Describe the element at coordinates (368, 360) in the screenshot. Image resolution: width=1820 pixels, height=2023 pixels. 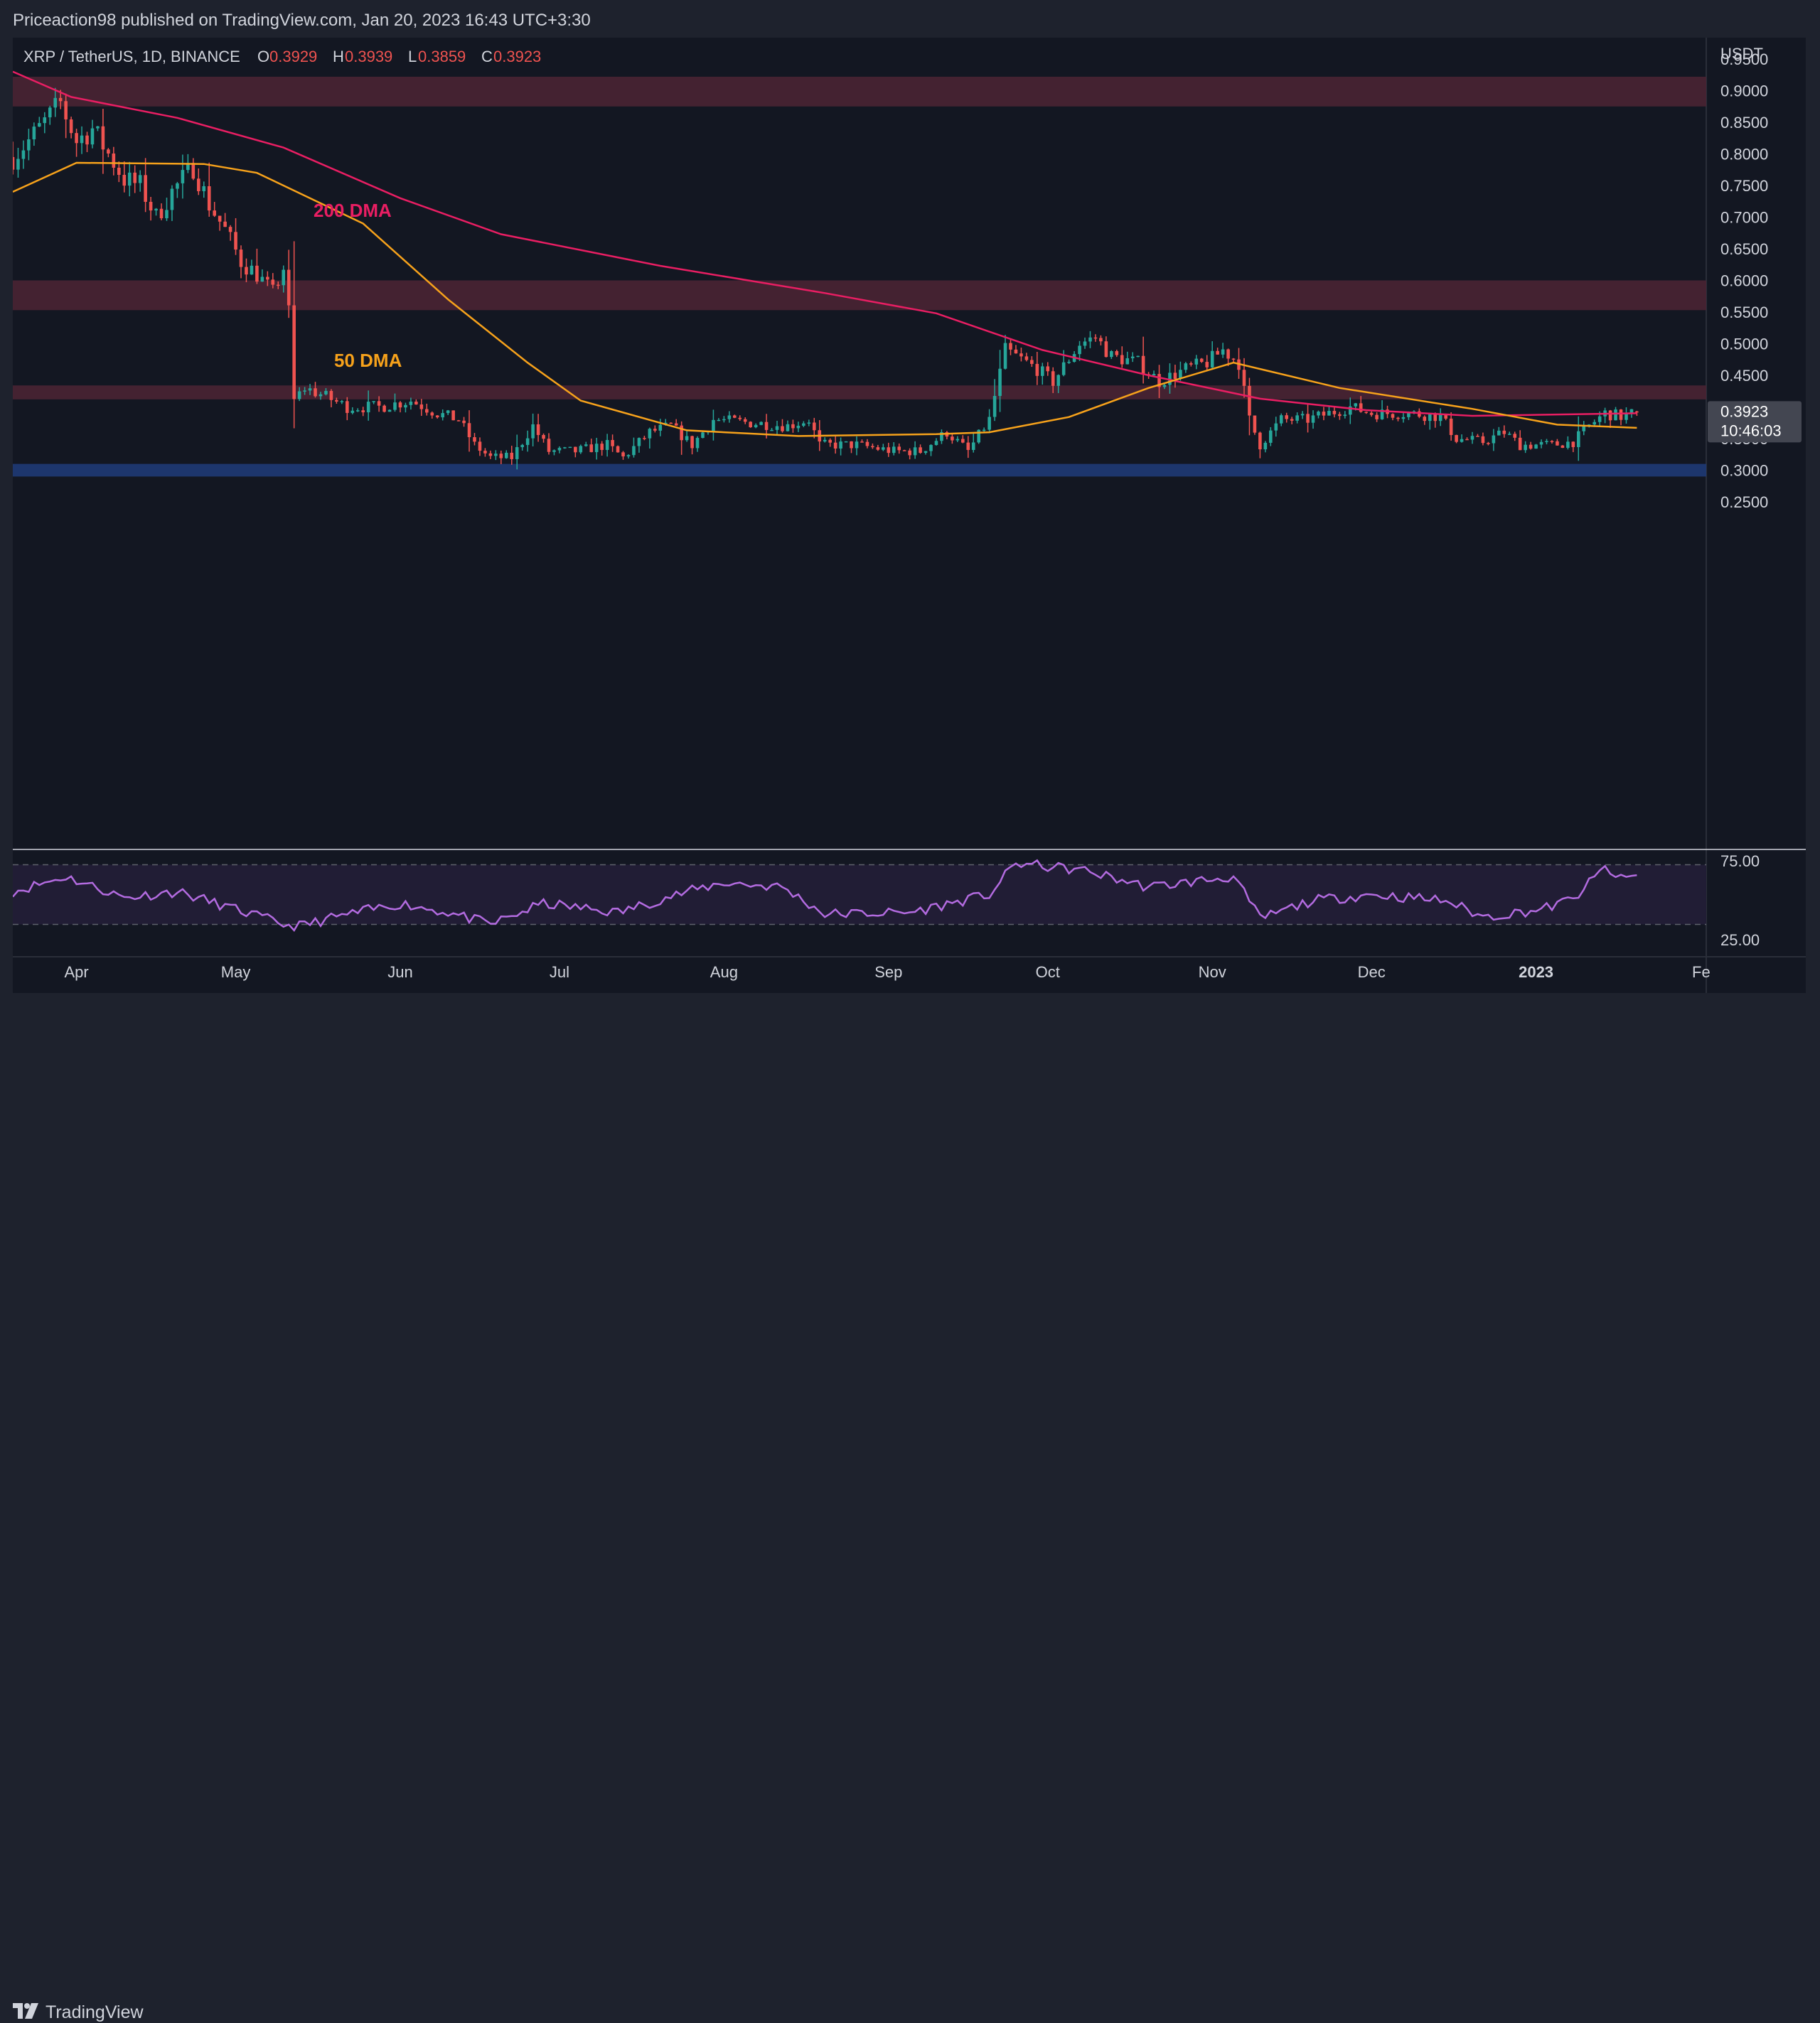
I see `ma50-label: 50 DMA` at that location.